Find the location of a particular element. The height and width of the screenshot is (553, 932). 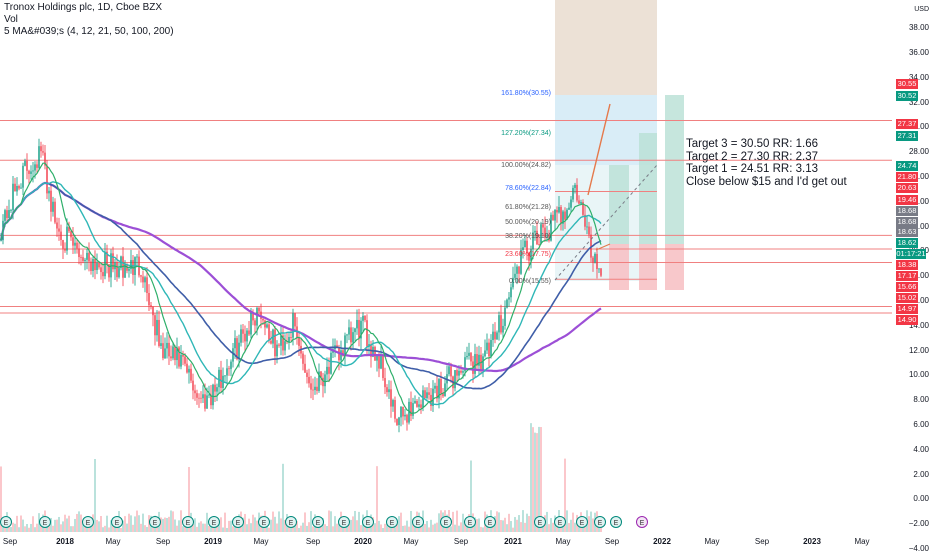

time-tick: Sep is located at coordinates (313, 541).